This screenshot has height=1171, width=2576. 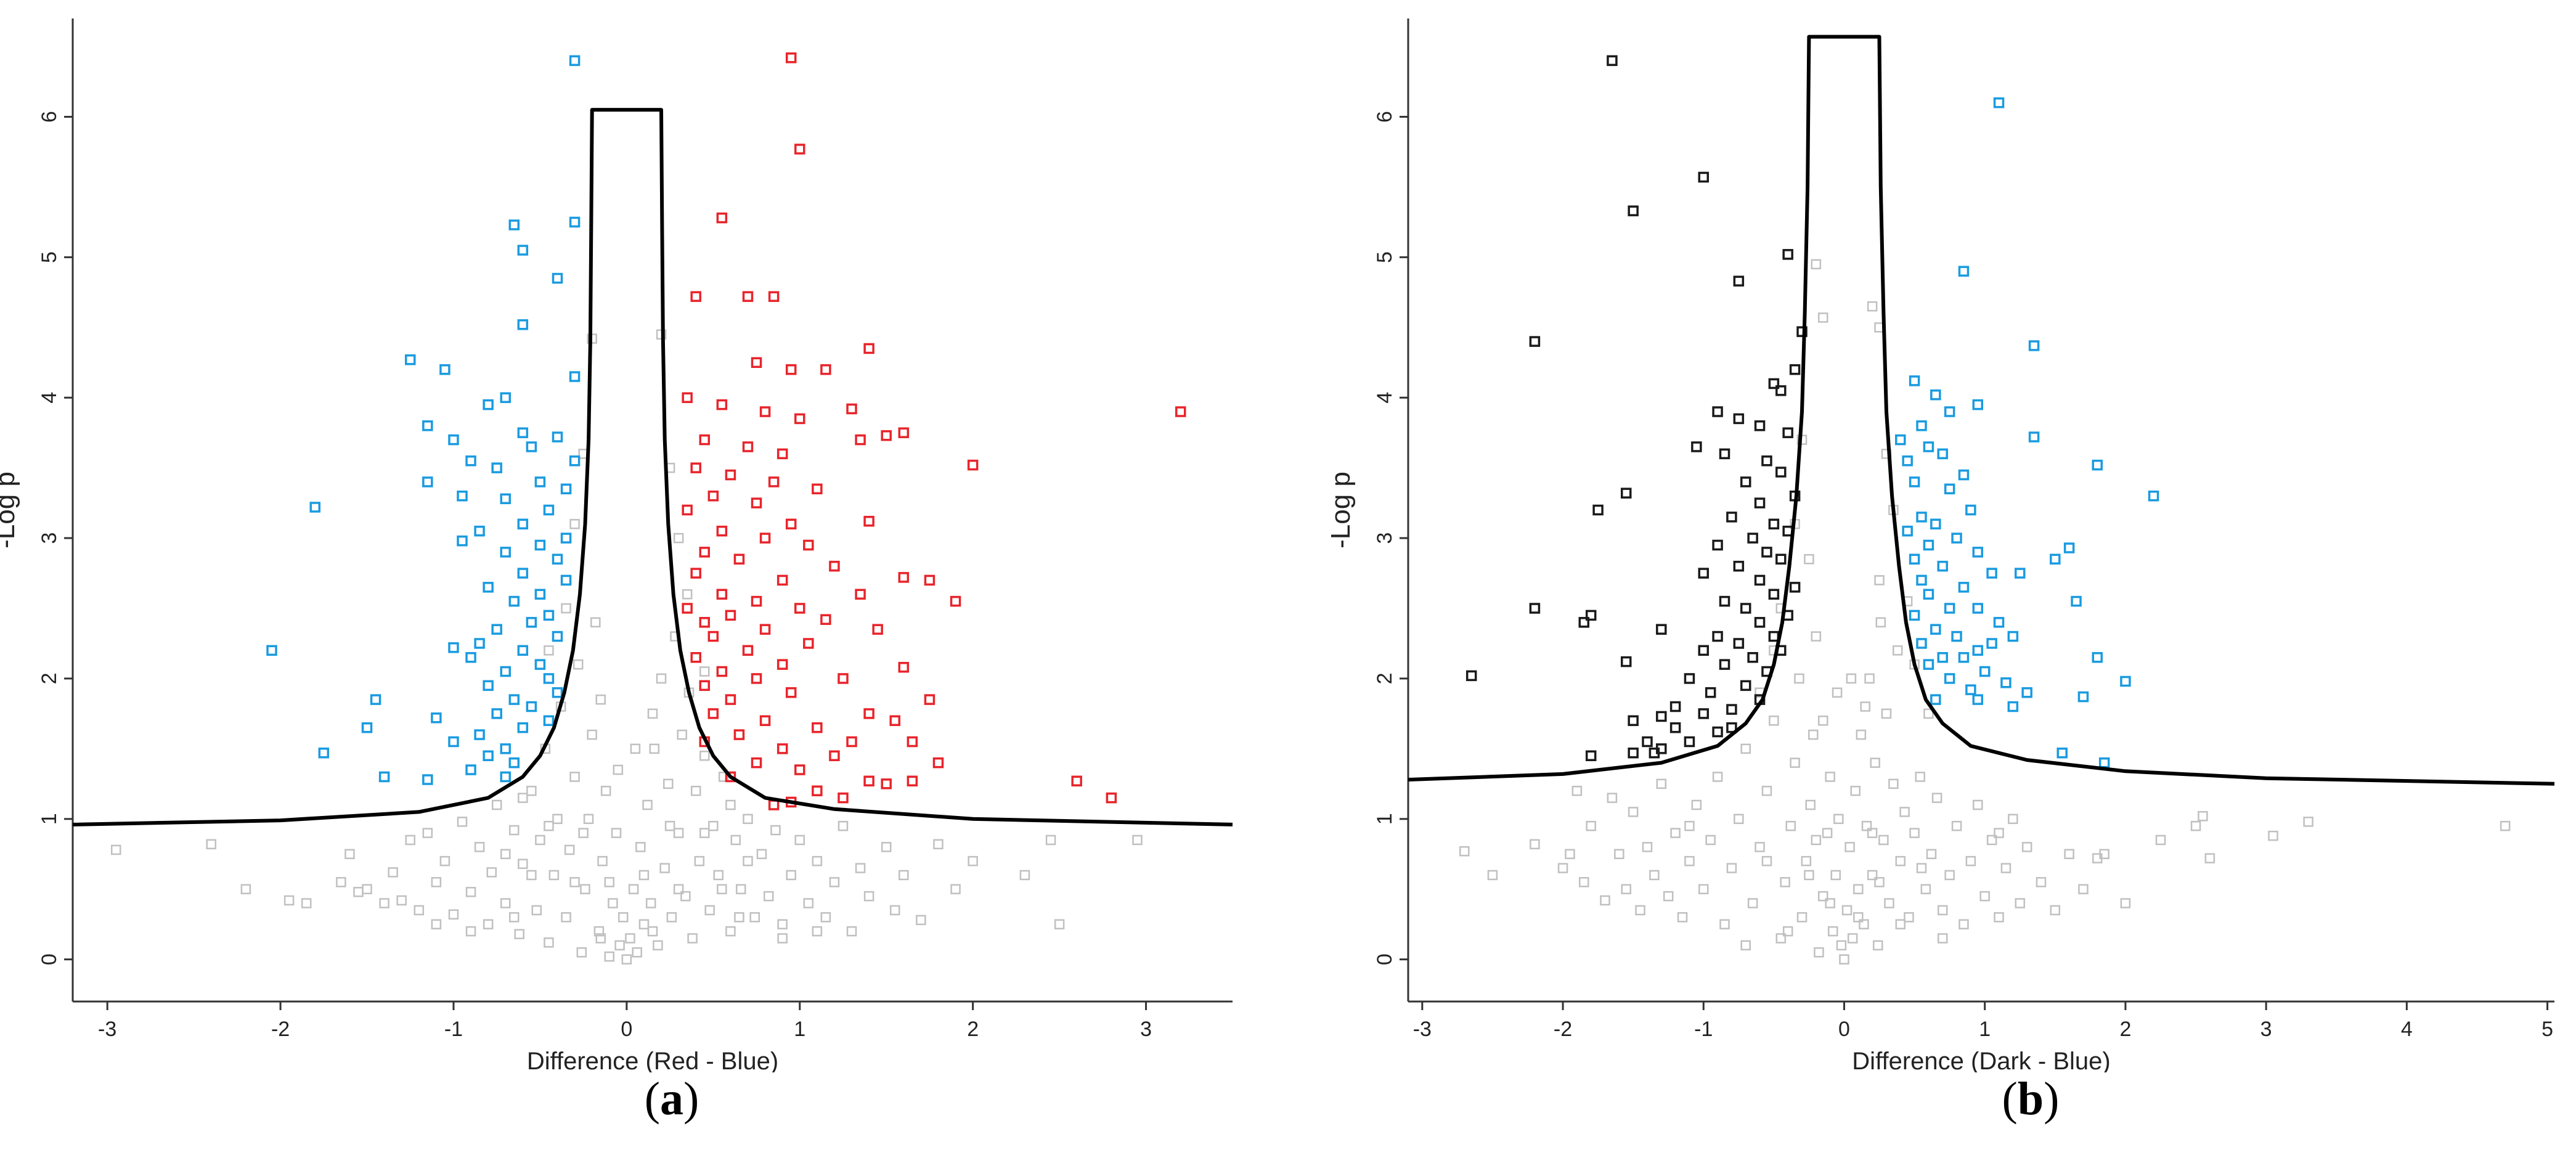 I want to click on y-tick-label-b: 0, so click(x=1385, y=959).